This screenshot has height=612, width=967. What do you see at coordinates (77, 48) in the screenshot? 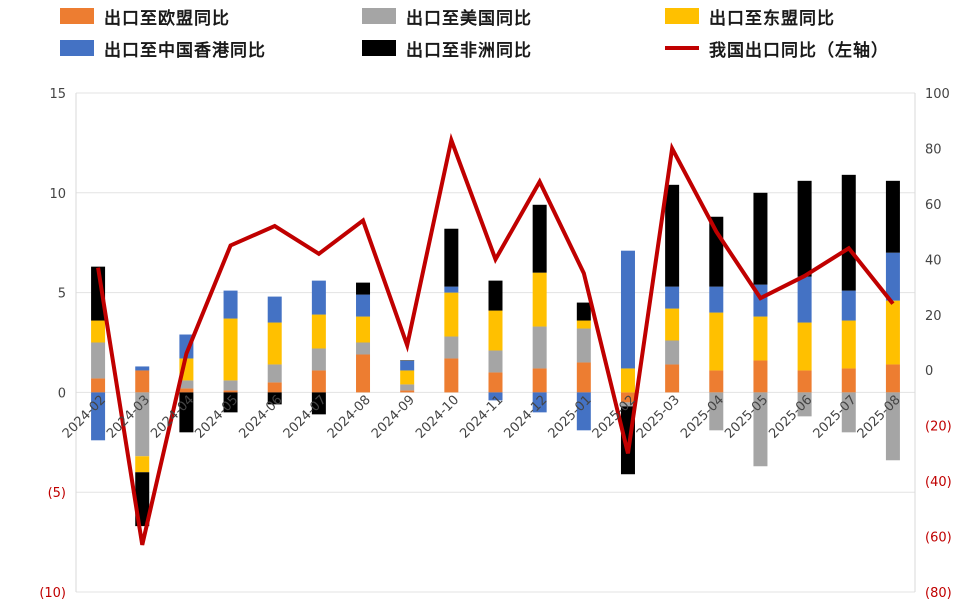
I see `legend-swatch-hk` at bounding box center [77, 48].